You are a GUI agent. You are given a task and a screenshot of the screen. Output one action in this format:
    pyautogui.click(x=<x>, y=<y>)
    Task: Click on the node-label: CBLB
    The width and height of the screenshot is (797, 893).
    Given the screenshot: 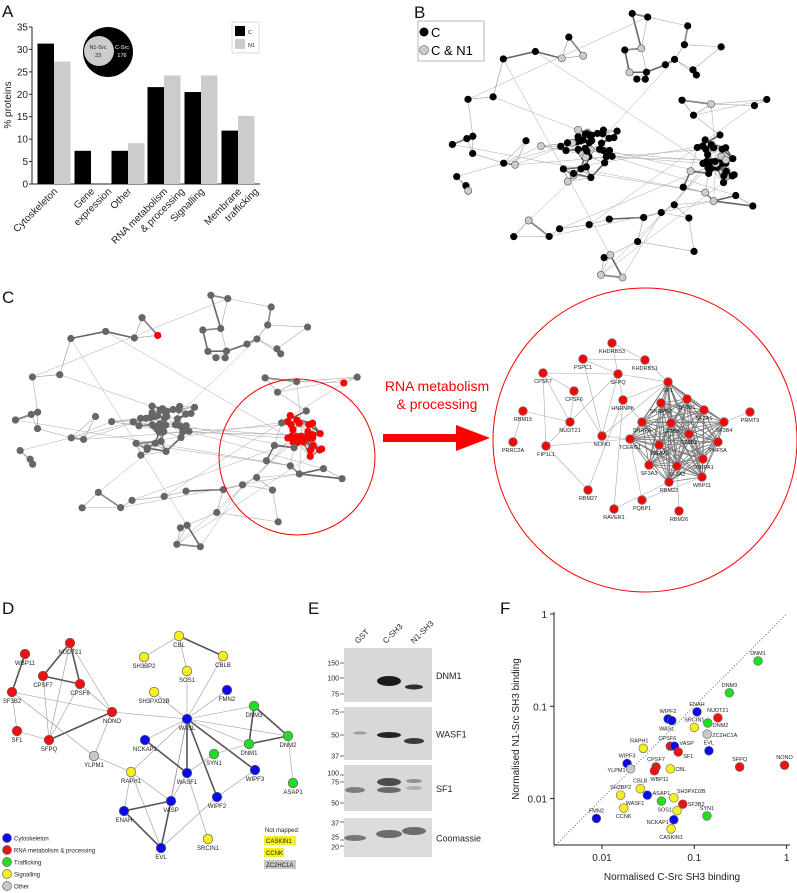 What is the action you would take?
    pyautogui.click(x=223, y=666)
    